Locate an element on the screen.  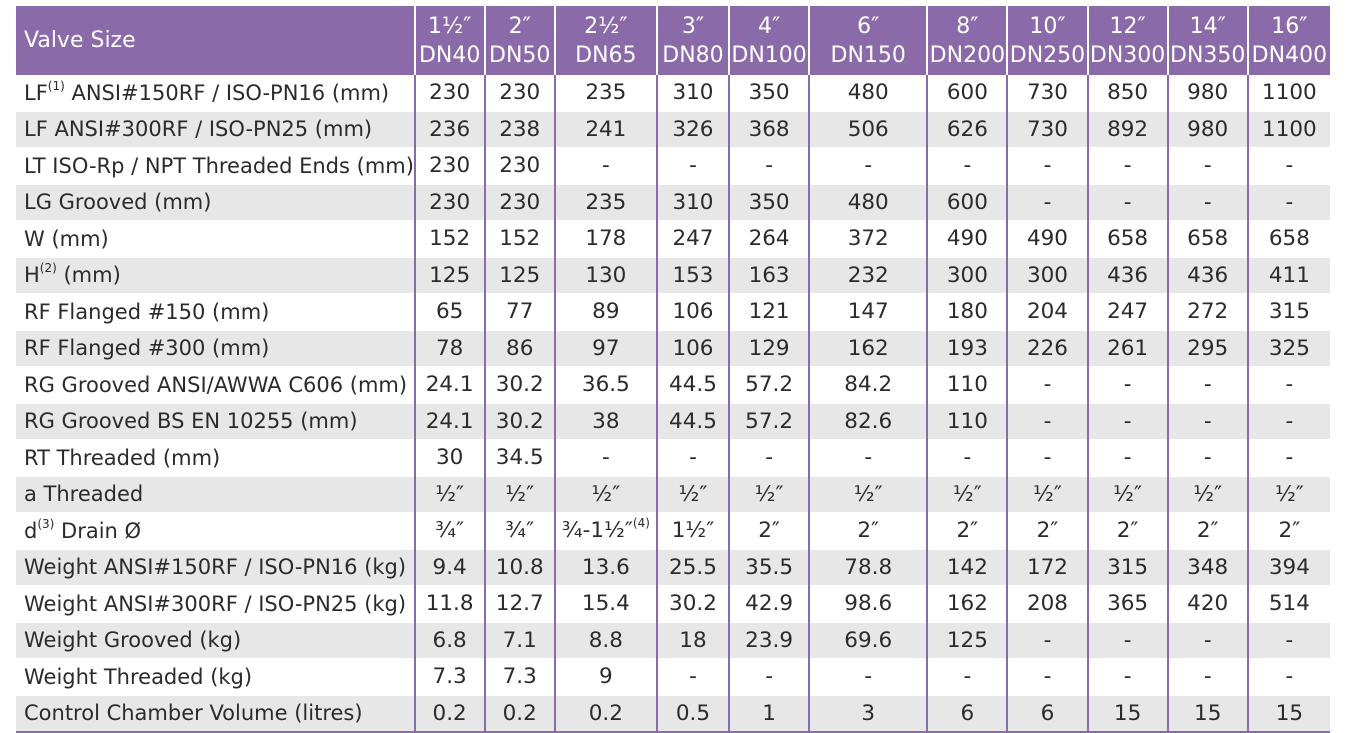
table-cell: 18 is located at coordinates (692, 640).